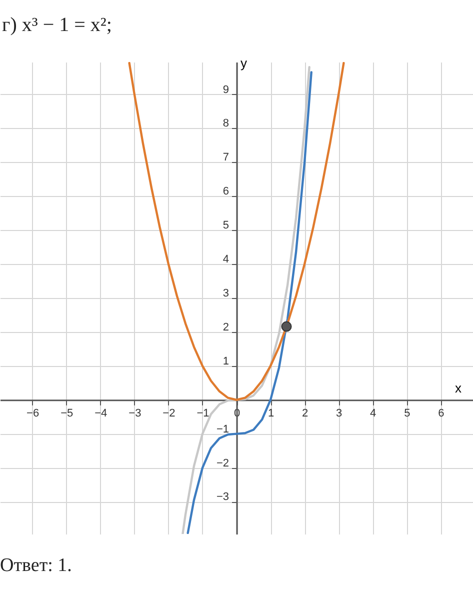  Describe the element at coordinates (225, 361) in the screenshot. I see `y-tick-label: 1` at that location.